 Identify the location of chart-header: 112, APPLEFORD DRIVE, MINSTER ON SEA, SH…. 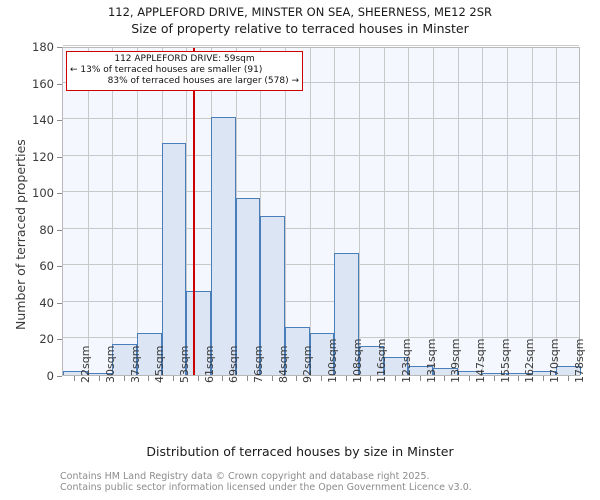
(300, 20).